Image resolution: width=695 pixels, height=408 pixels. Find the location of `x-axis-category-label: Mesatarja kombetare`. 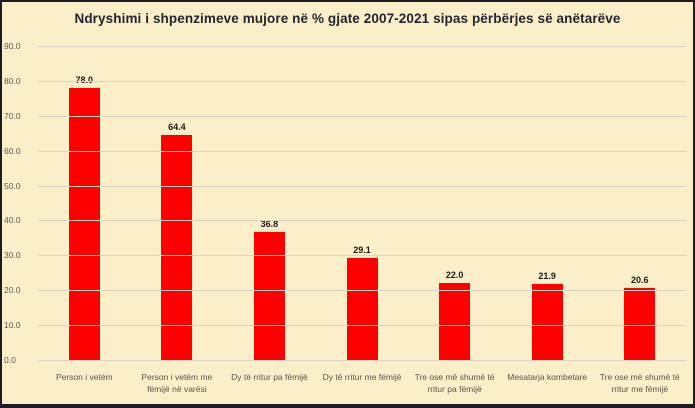

x-axis-category-label: Mesatarja kombetare is located at coordinates (547, 377).